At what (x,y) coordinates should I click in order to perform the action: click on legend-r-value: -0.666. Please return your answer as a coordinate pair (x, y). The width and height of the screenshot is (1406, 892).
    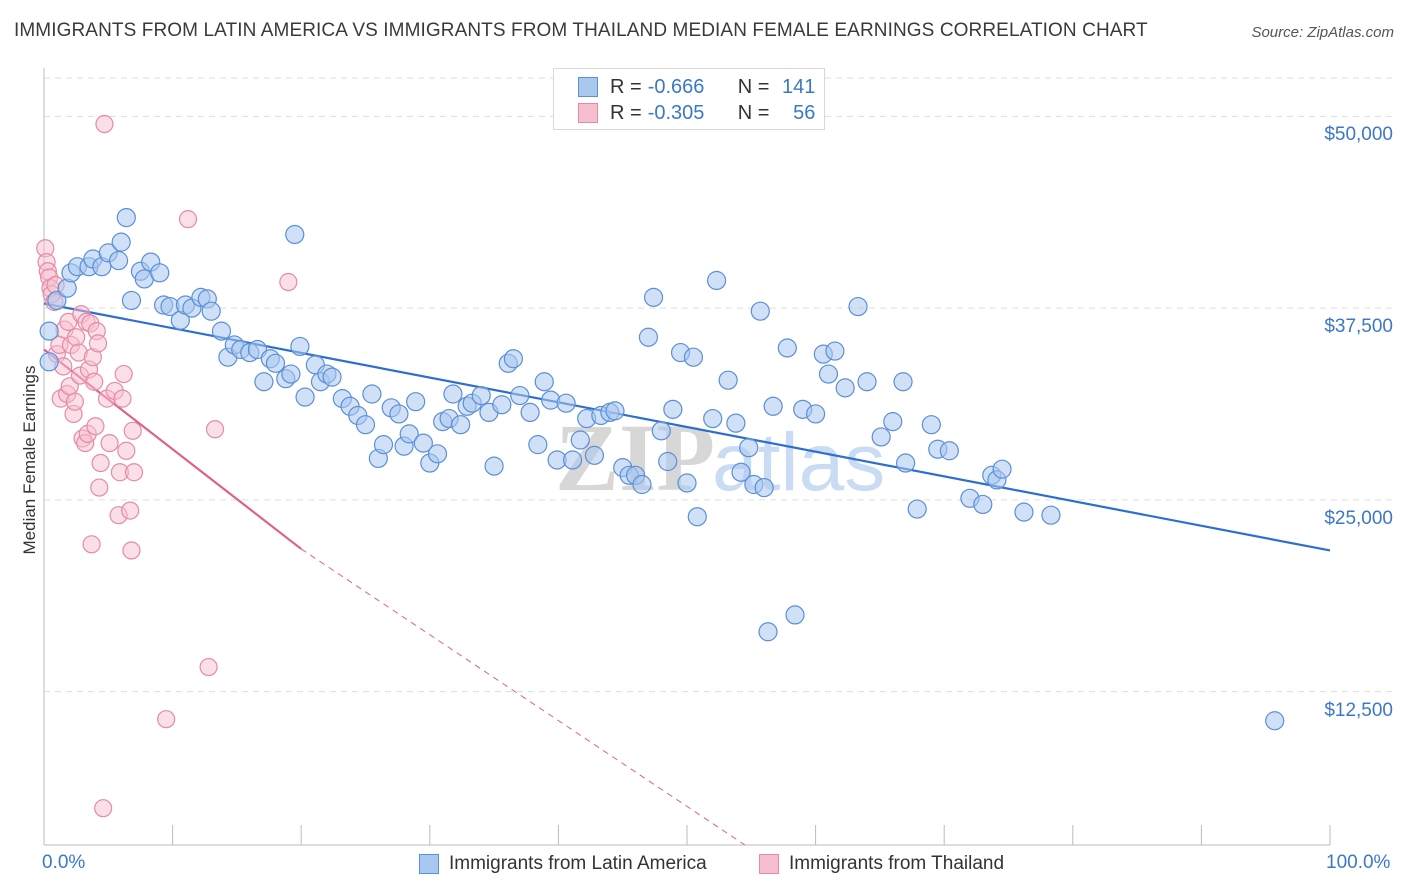
    Looking at the image, I should click on (676, 86).